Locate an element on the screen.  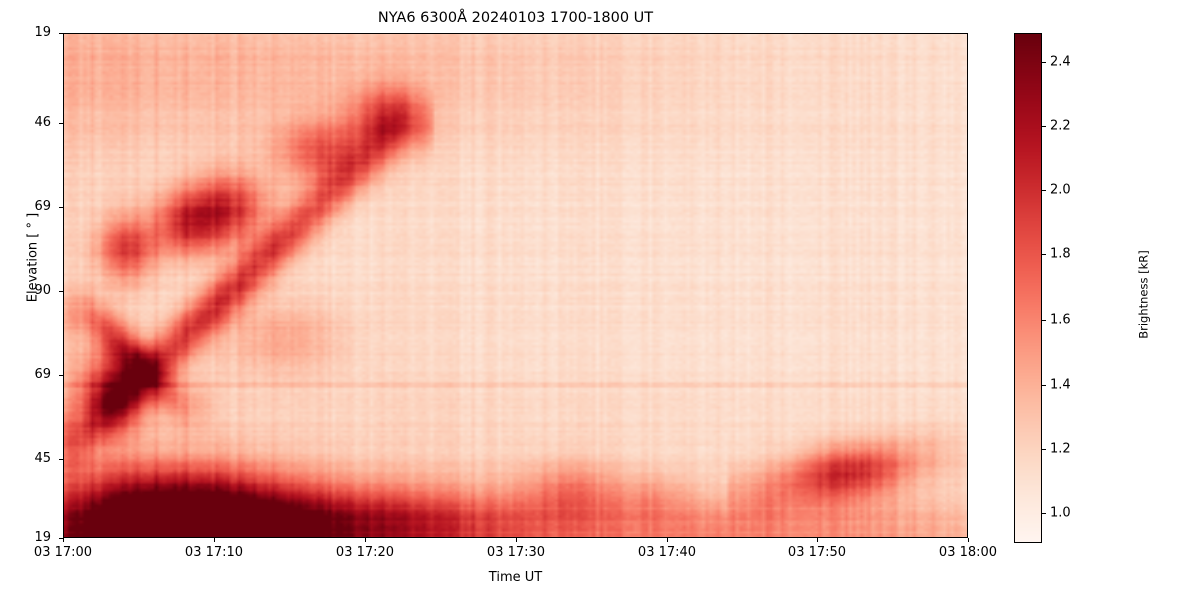
colorbar-gradient is located at coordinates (1028, 288).